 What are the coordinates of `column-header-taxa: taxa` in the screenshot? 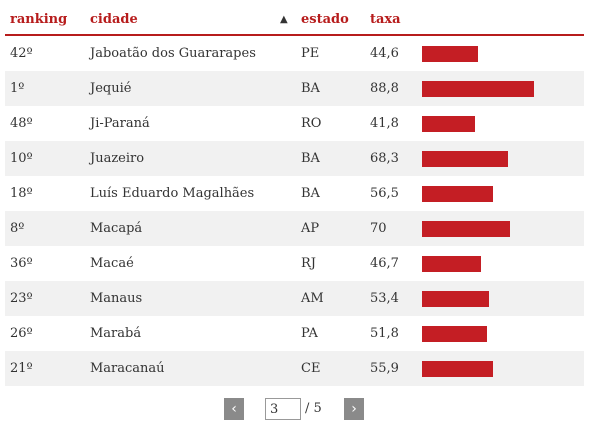 It's located at (385, 19).